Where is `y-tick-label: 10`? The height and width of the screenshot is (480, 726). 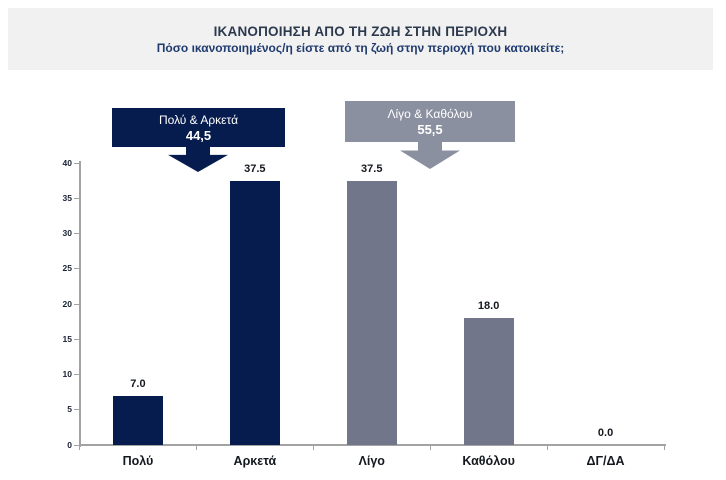
y-tick-label: 10 is located at coordinates (67, 374).